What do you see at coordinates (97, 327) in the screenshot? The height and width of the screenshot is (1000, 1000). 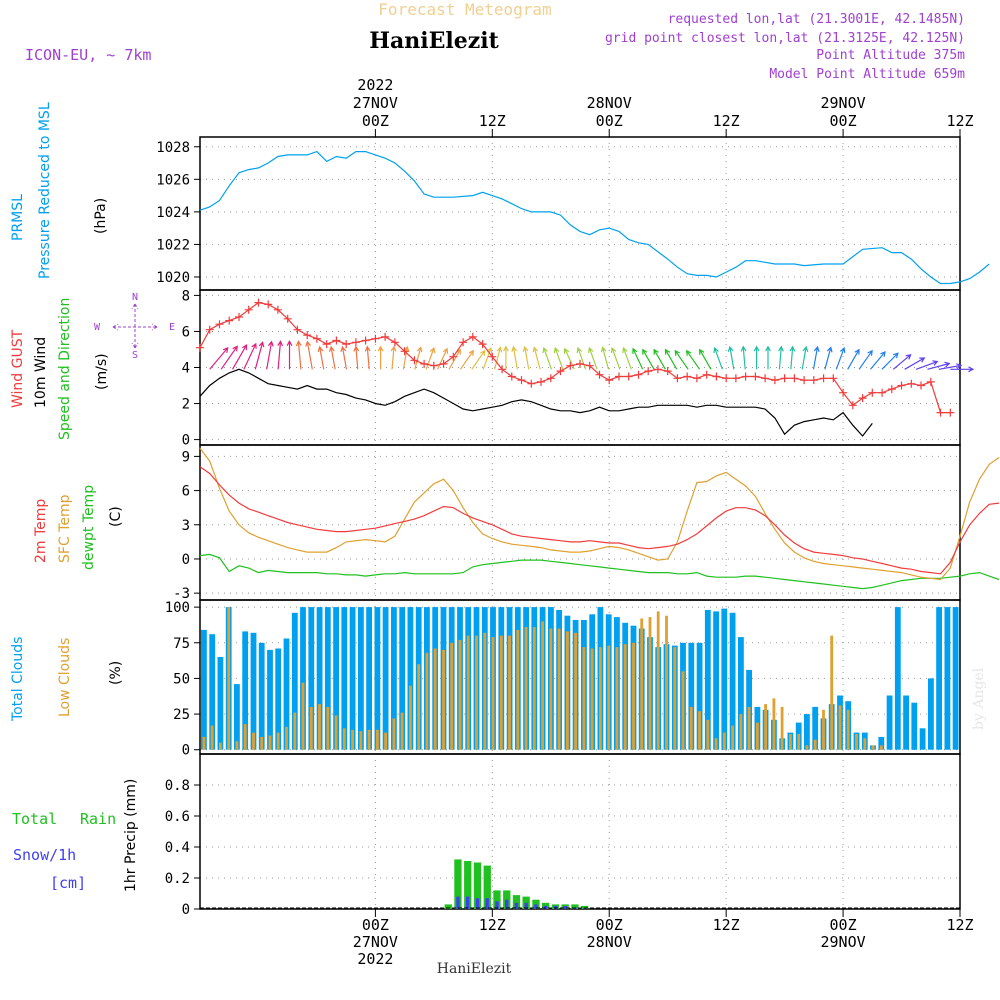 I see `compass-w: W` at bounding box center [97, 327].